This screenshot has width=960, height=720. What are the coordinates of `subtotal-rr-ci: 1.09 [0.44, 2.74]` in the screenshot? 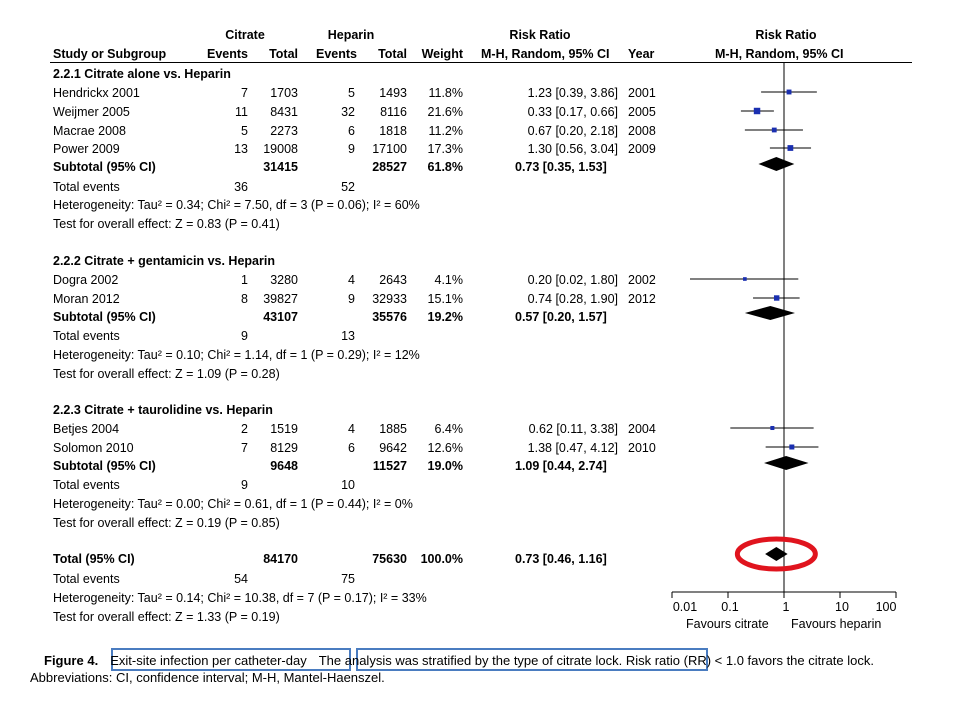 It's located at (561, 466).